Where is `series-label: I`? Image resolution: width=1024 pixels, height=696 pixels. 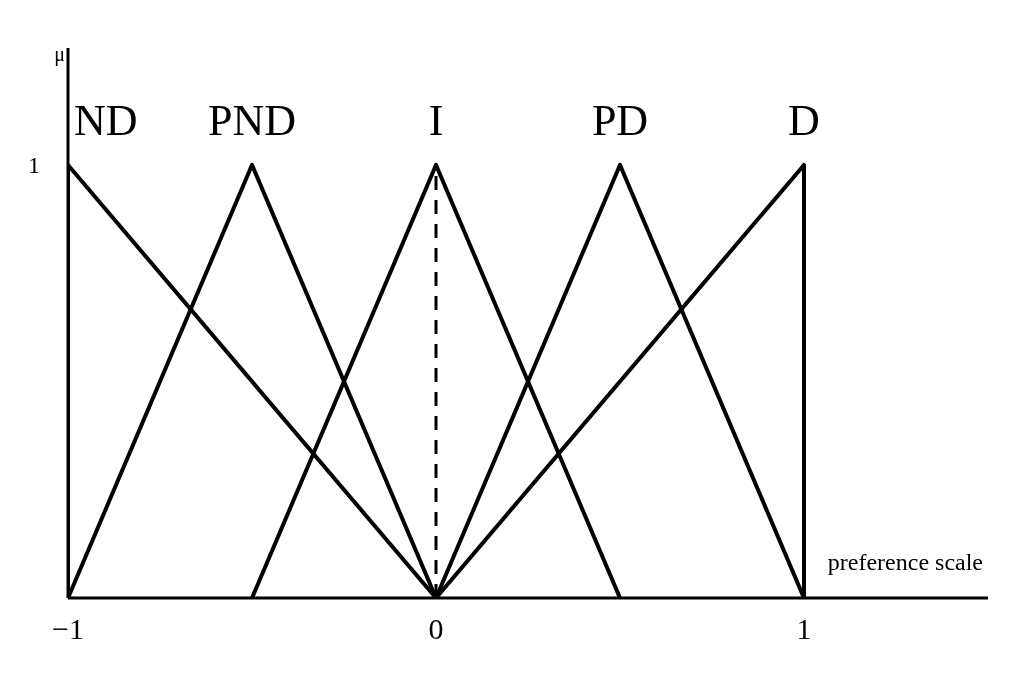 series-label: I is located at coordinates (436, 120).